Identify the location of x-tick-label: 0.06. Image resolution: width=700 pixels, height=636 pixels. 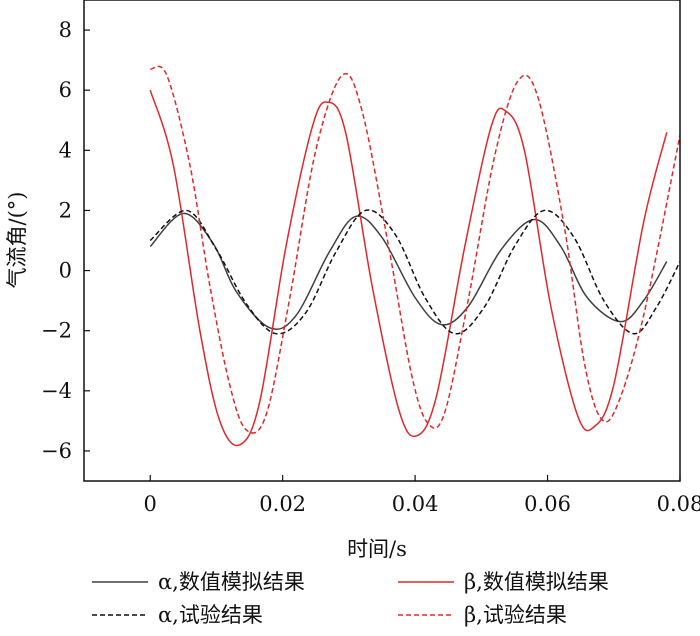
(547, 504).